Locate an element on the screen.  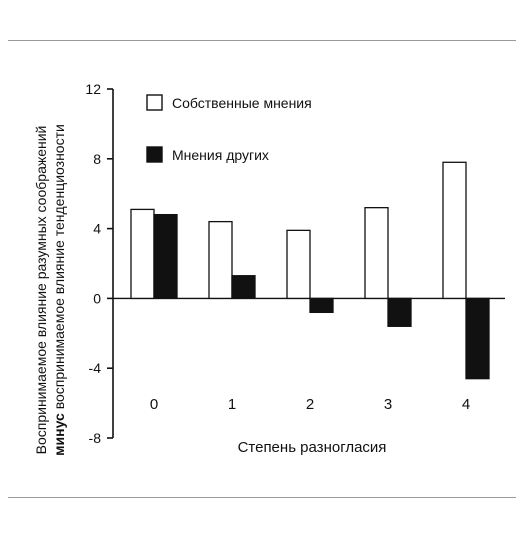
legend-swatch-own-opinions is located at coordinates (154, 102).